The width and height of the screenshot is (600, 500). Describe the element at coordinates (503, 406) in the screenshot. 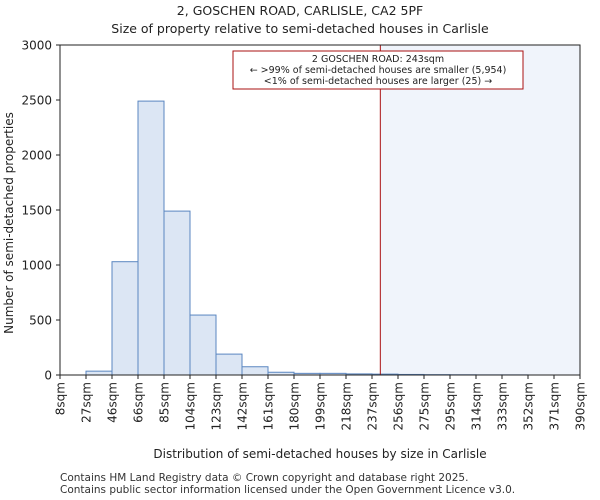

I see `x-tick-label: 333sqm` at that location.